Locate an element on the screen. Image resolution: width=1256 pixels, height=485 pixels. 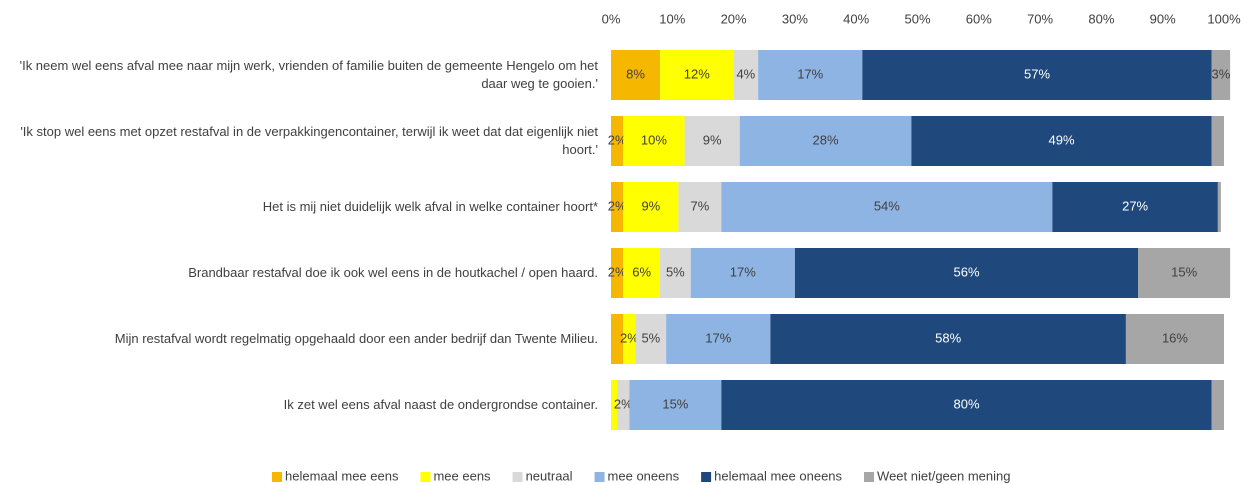
x-tick-label: 90% is located at coordinates (1163, 18).